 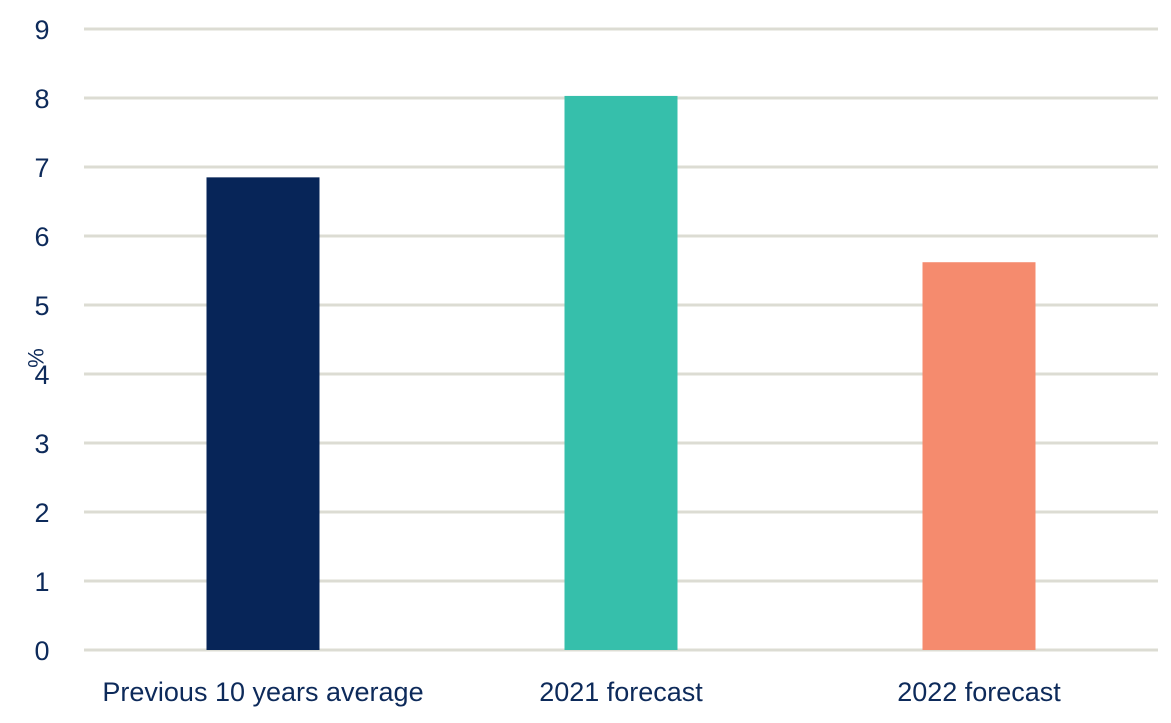 I want to click on y-axis-ticks: 0 1 2 3 4 5 6 7 8 9, so click(x=41, y=340).